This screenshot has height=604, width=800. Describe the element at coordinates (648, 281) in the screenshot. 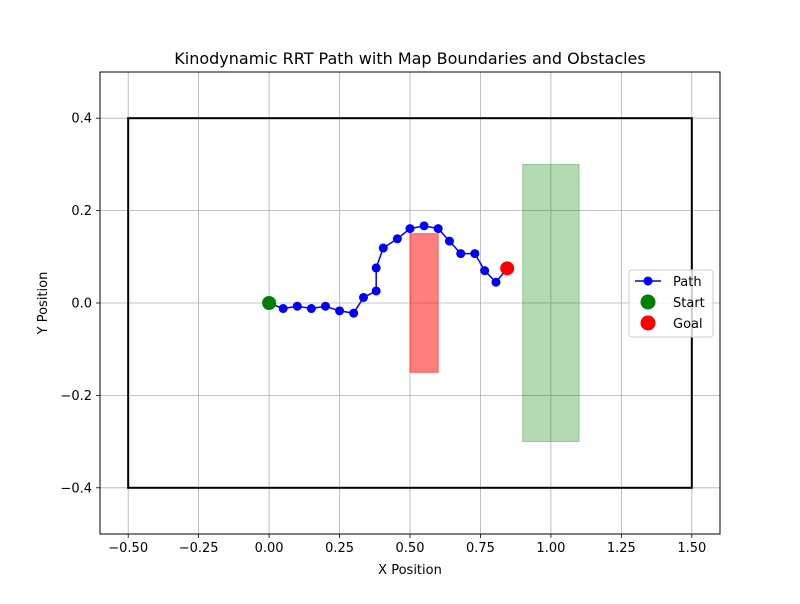

I see `legend-path-marker` at that location.